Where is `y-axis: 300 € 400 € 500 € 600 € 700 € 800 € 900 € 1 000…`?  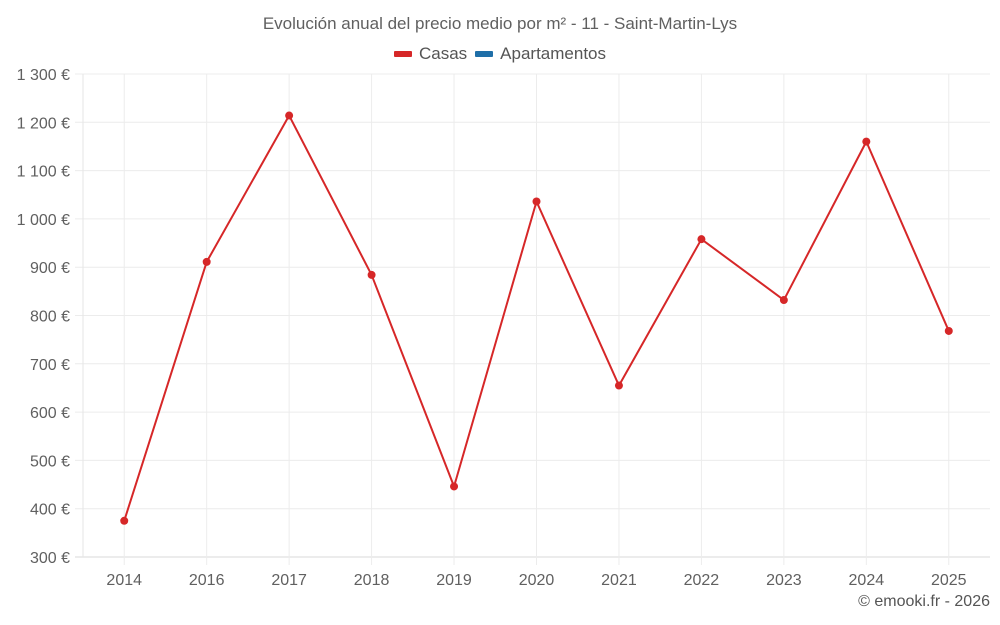 y-axis: 300 € 400 € 500 € 600 € 700 € 800 € 900 € 1 000… is located at coordinates (43, 317).